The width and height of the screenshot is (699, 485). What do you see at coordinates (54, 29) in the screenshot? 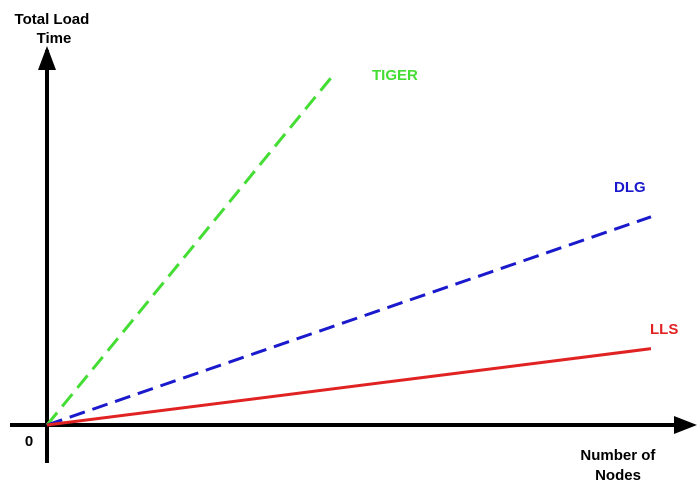
I see `y-axis-title: Total Load Time` at bounding box center [54, 29].